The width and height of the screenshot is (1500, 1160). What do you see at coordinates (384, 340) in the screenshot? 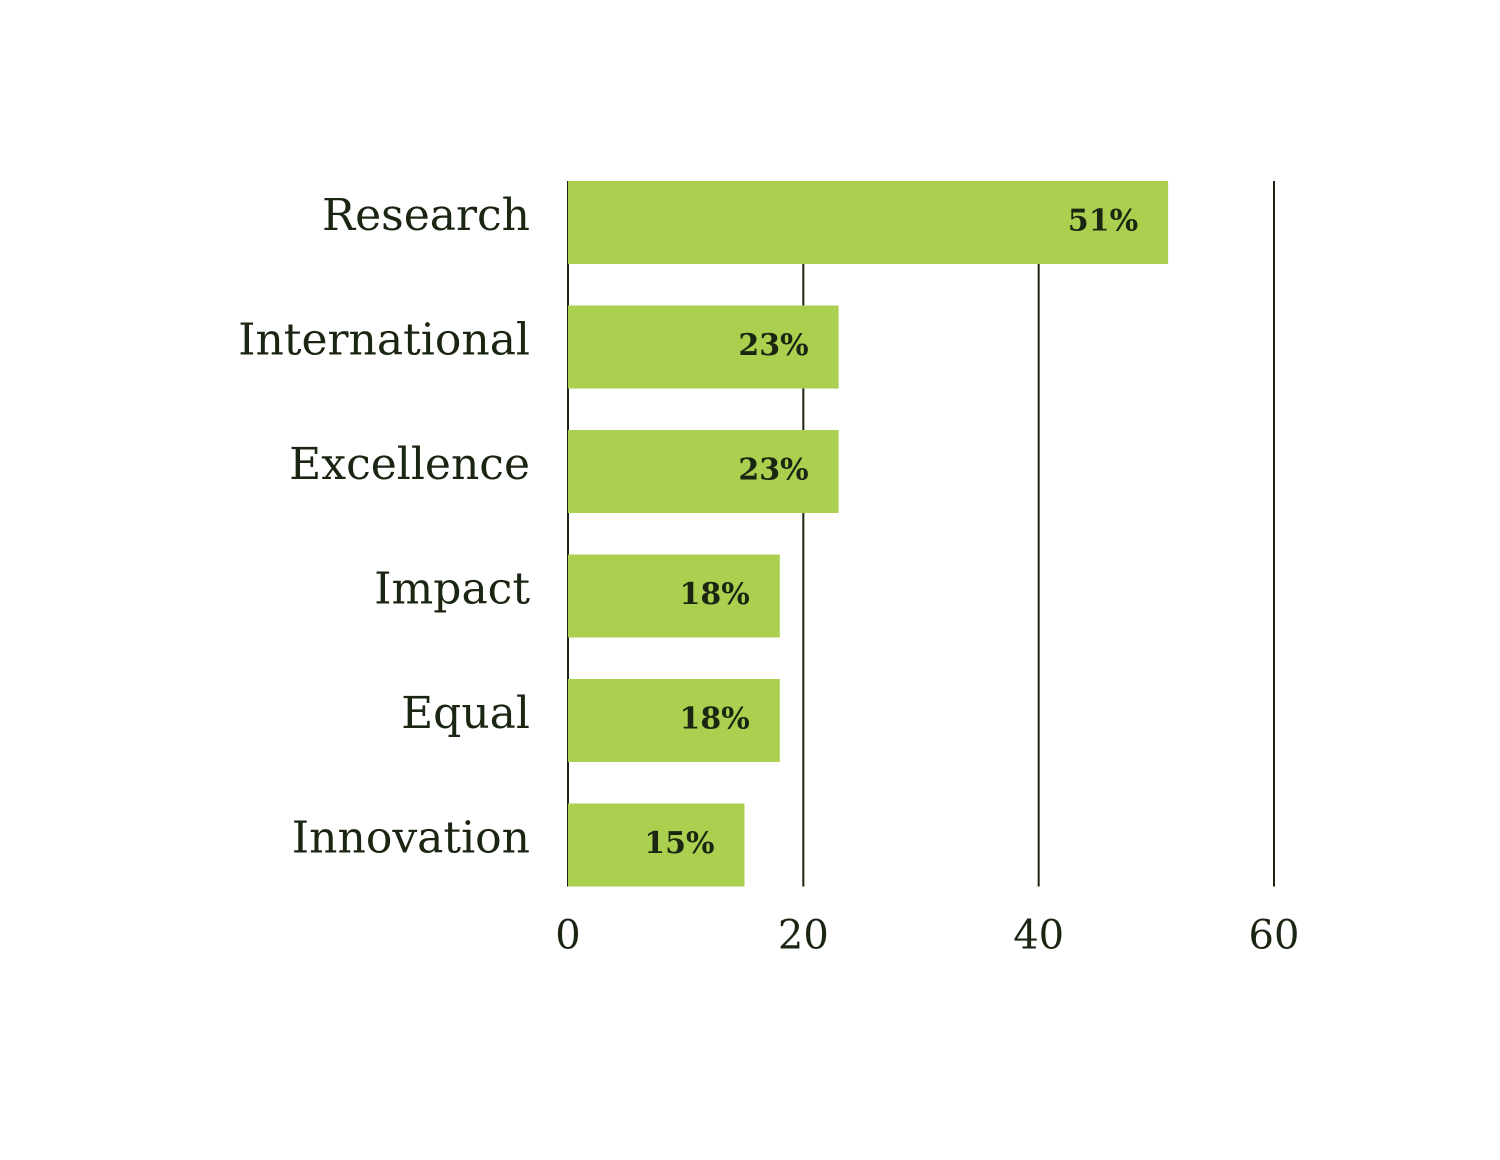
I see `y-tick-label: International` at bounding box center [384, 340].